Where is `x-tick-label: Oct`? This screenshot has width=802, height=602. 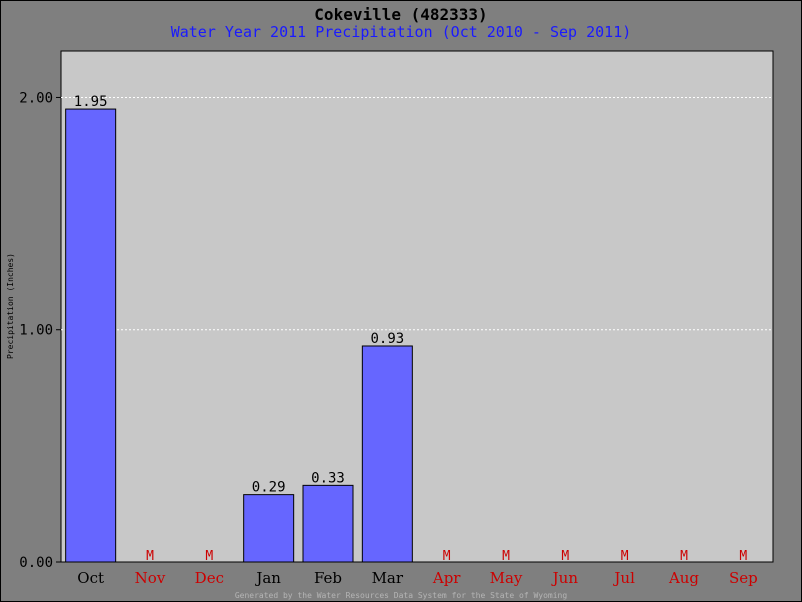
x-tick-label: Oct is located at coordinates (90, 578).